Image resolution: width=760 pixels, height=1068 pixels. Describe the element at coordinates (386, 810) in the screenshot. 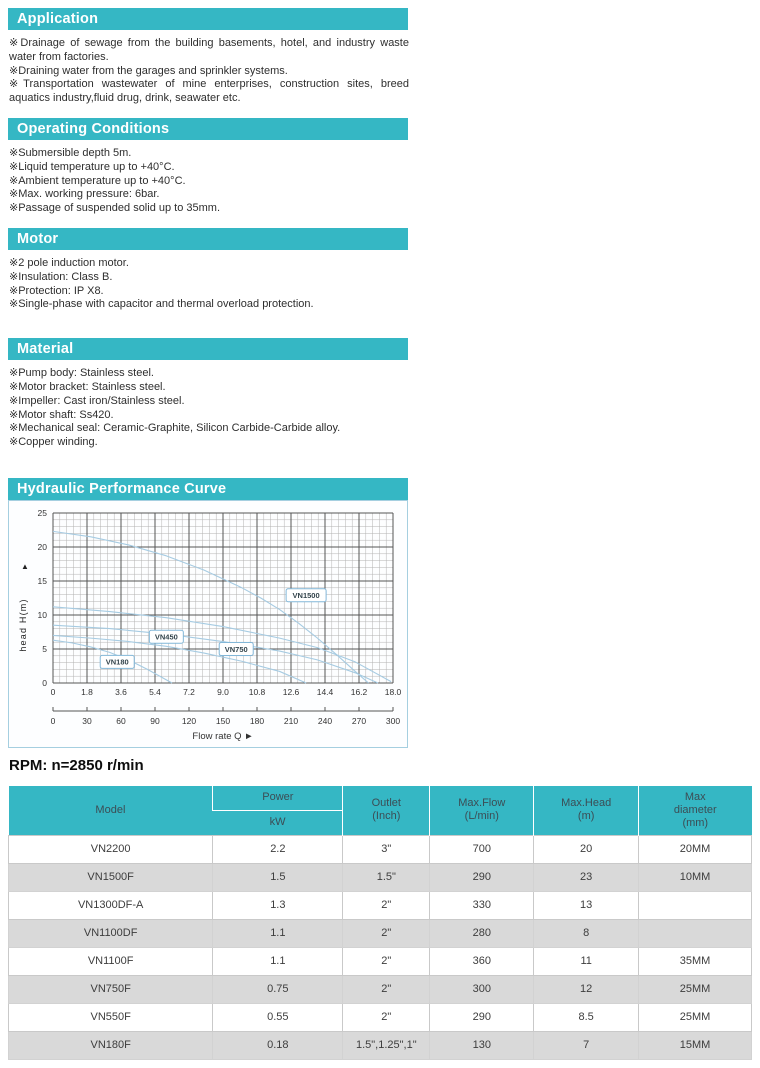

I see `header-outlet: Outlet (Inch)` at that location.